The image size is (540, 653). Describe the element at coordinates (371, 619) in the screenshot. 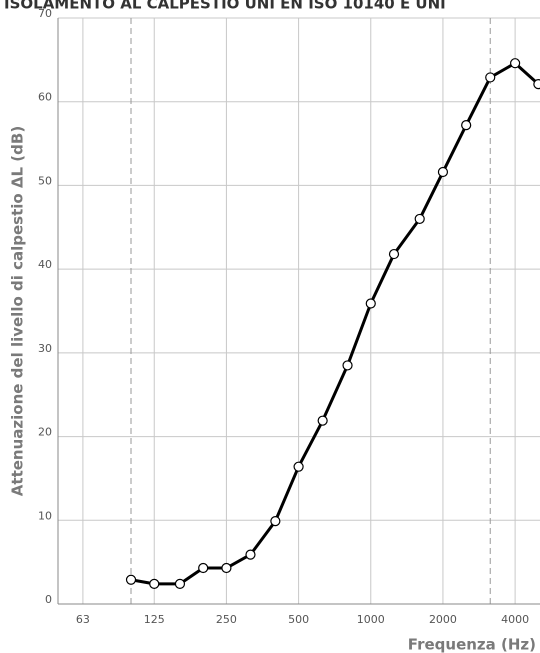

I see `x-tick-label: 1000` at that location.